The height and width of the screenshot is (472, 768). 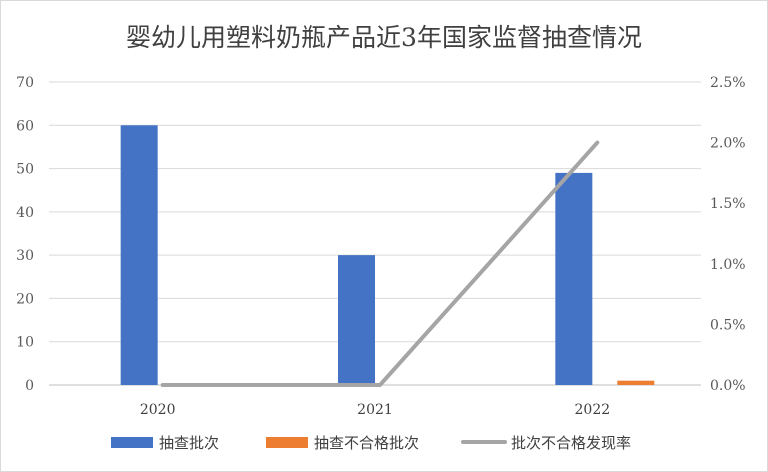 I want to click on legend-label: 抽查不合格批次, so click(x=366, y=443).